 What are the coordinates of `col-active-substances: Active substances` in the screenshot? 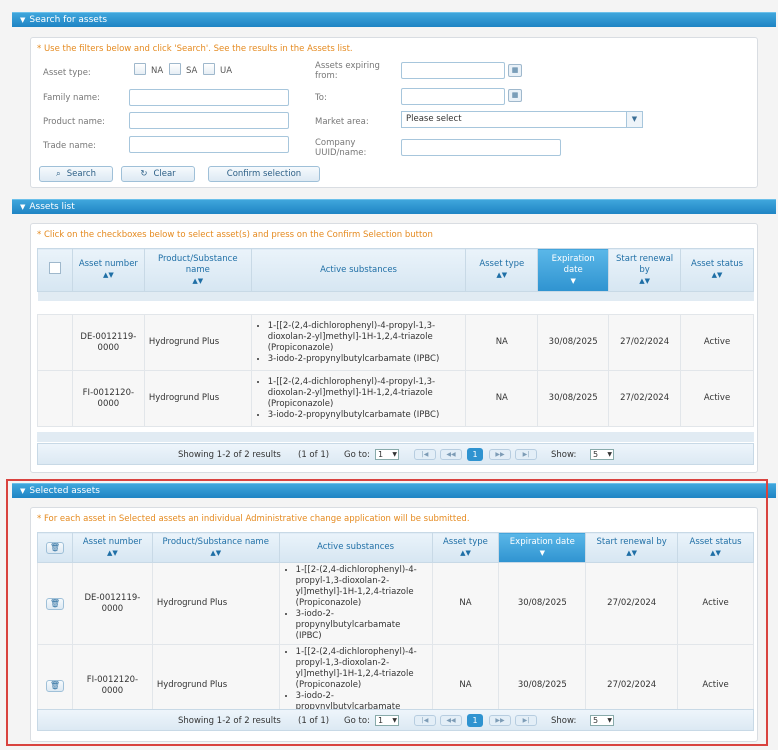 It's located at (358, 270).